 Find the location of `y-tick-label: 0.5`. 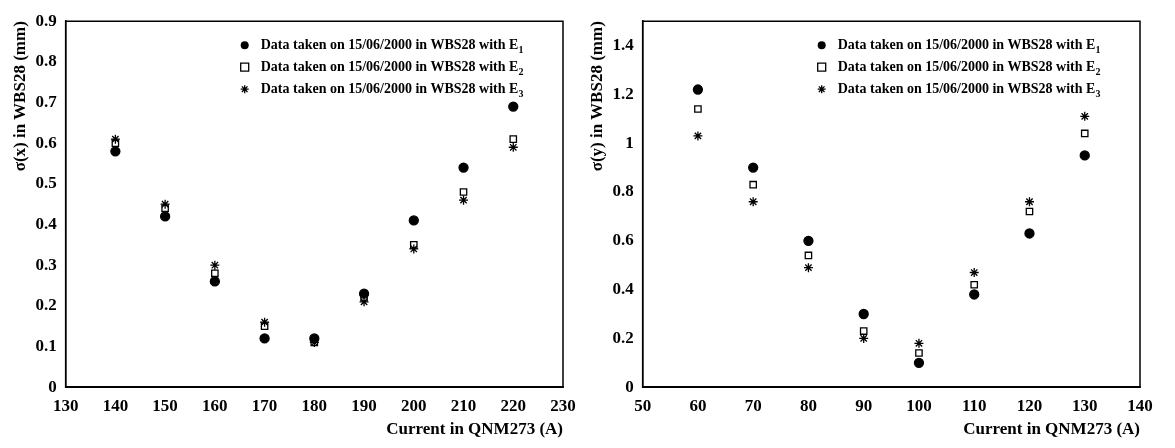

y-tick-label: 0.5 is located at coordinates (46, 183).